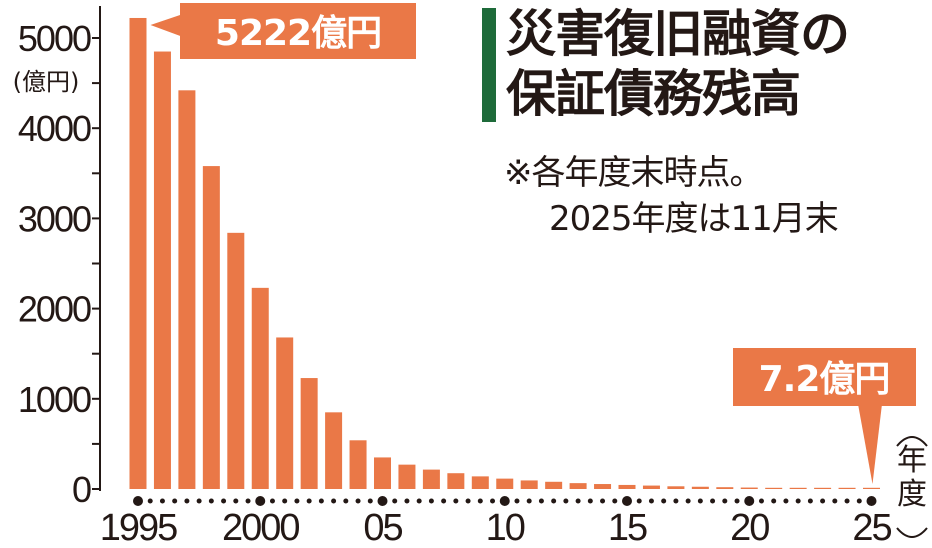 The height and width of the screenshot is (548, 932). Describe the element at coordinates (633, 173) in the screenshot. I see `note-line-1: ※各年度末時点。` at that location.